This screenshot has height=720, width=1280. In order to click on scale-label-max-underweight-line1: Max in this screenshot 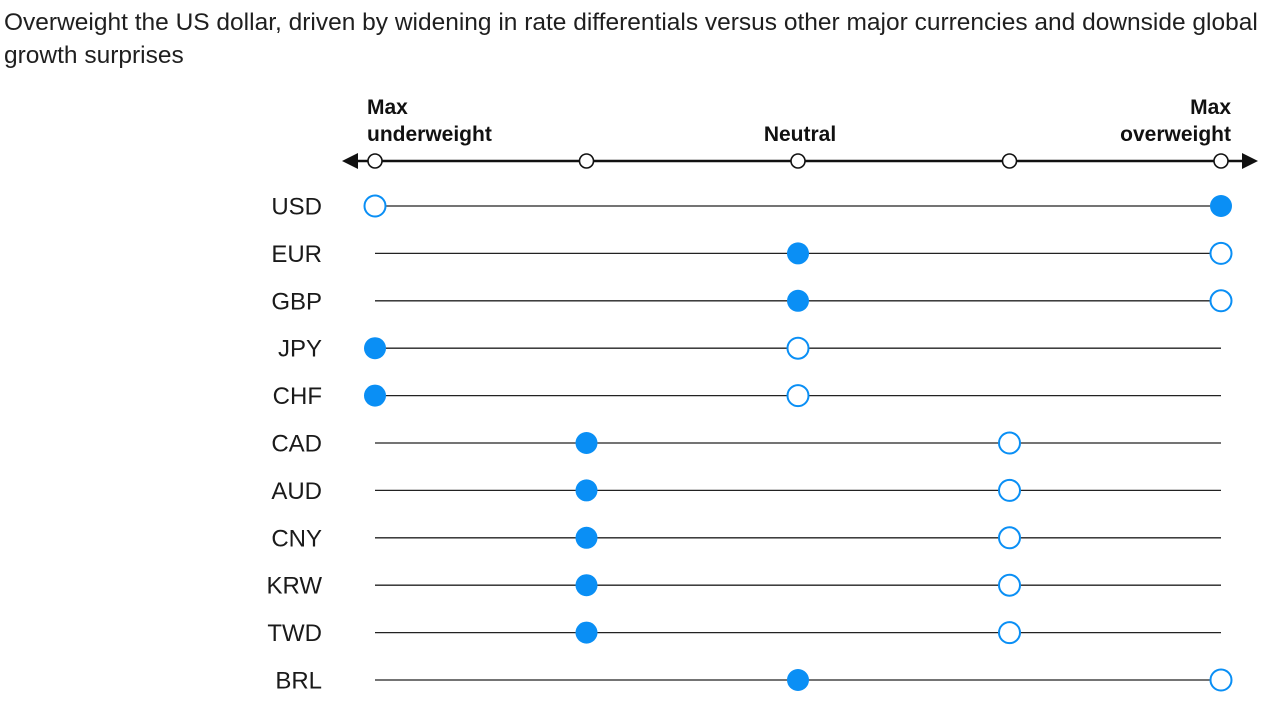, I will do `click(387, 107)`.